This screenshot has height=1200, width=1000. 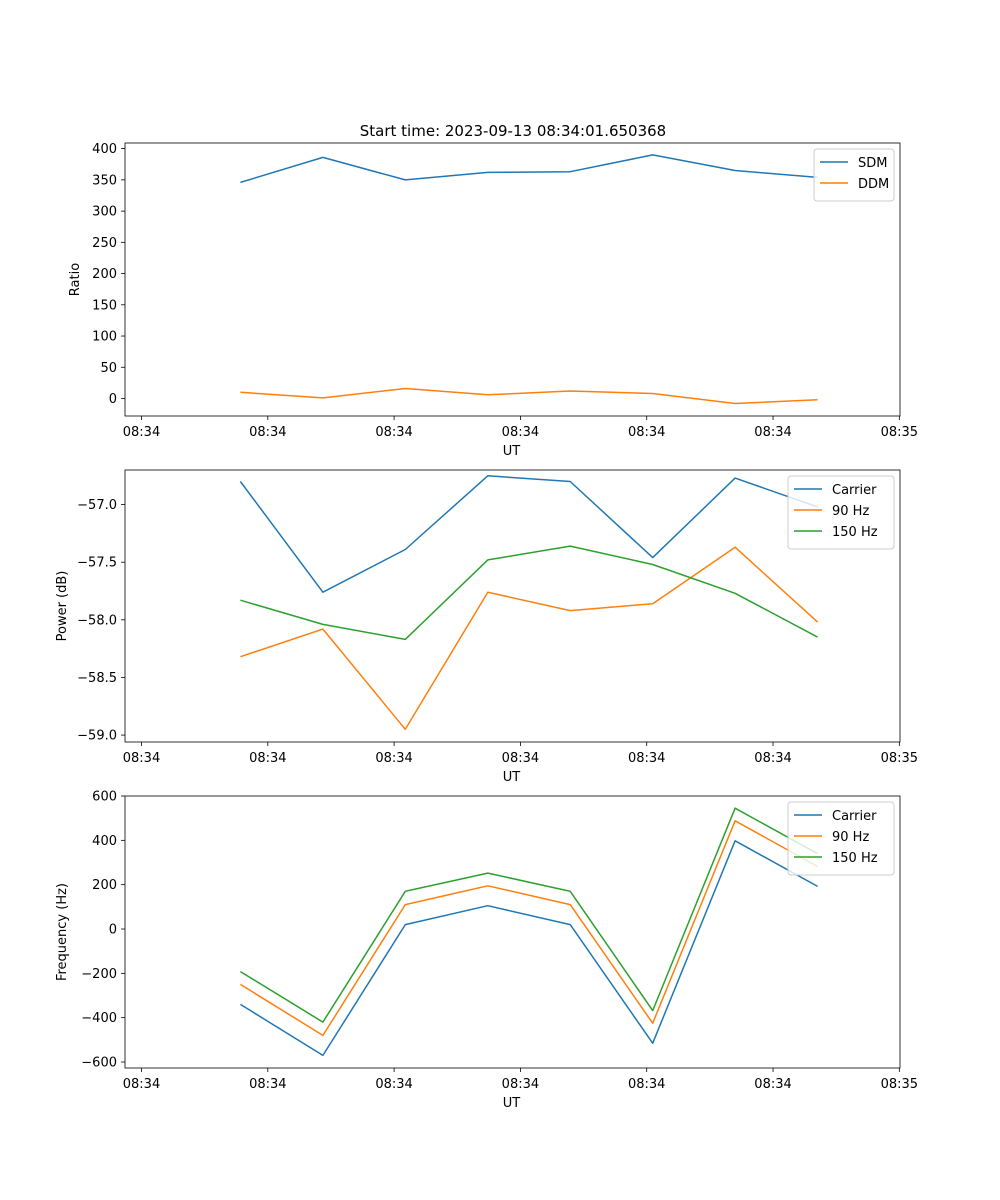 I want to click on y-axis-label: Ratio, so click(x=75, y=279).